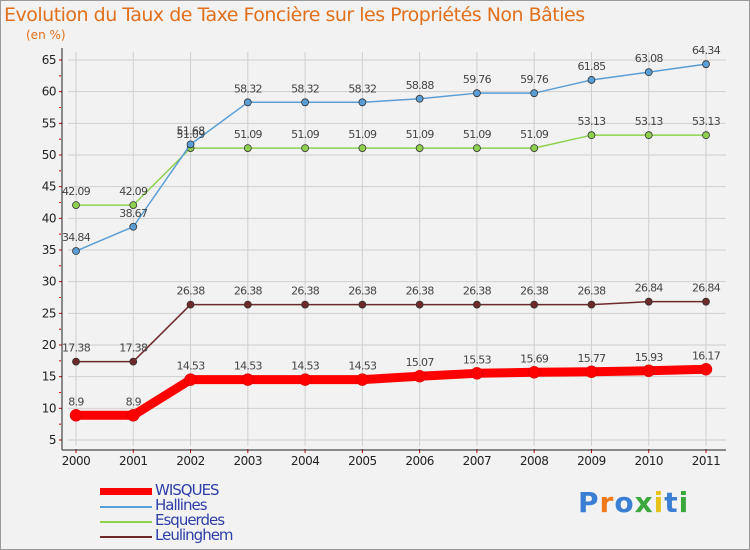  I want to click on legend-swatch-wisques, so click(126, 491).